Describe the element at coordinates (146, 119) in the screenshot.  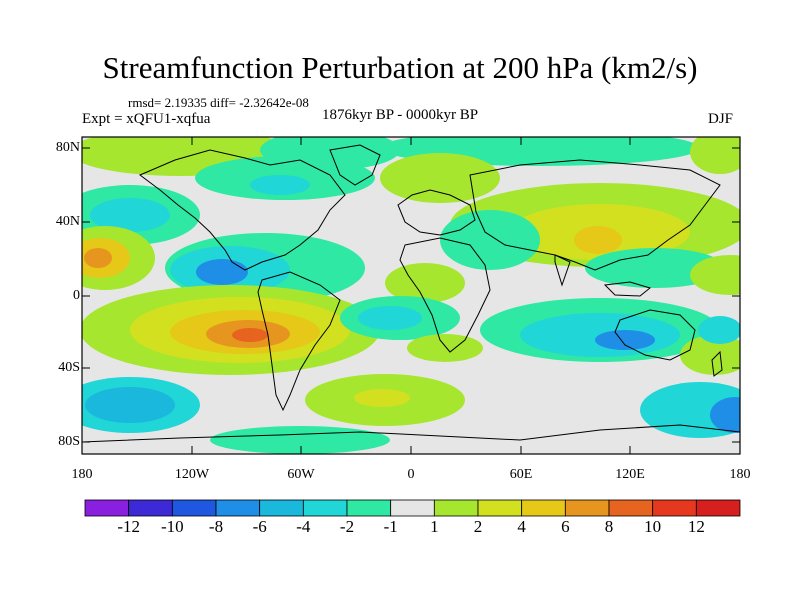
I see `experiment-label: Expt = xQFU1-xqfua` at that location.